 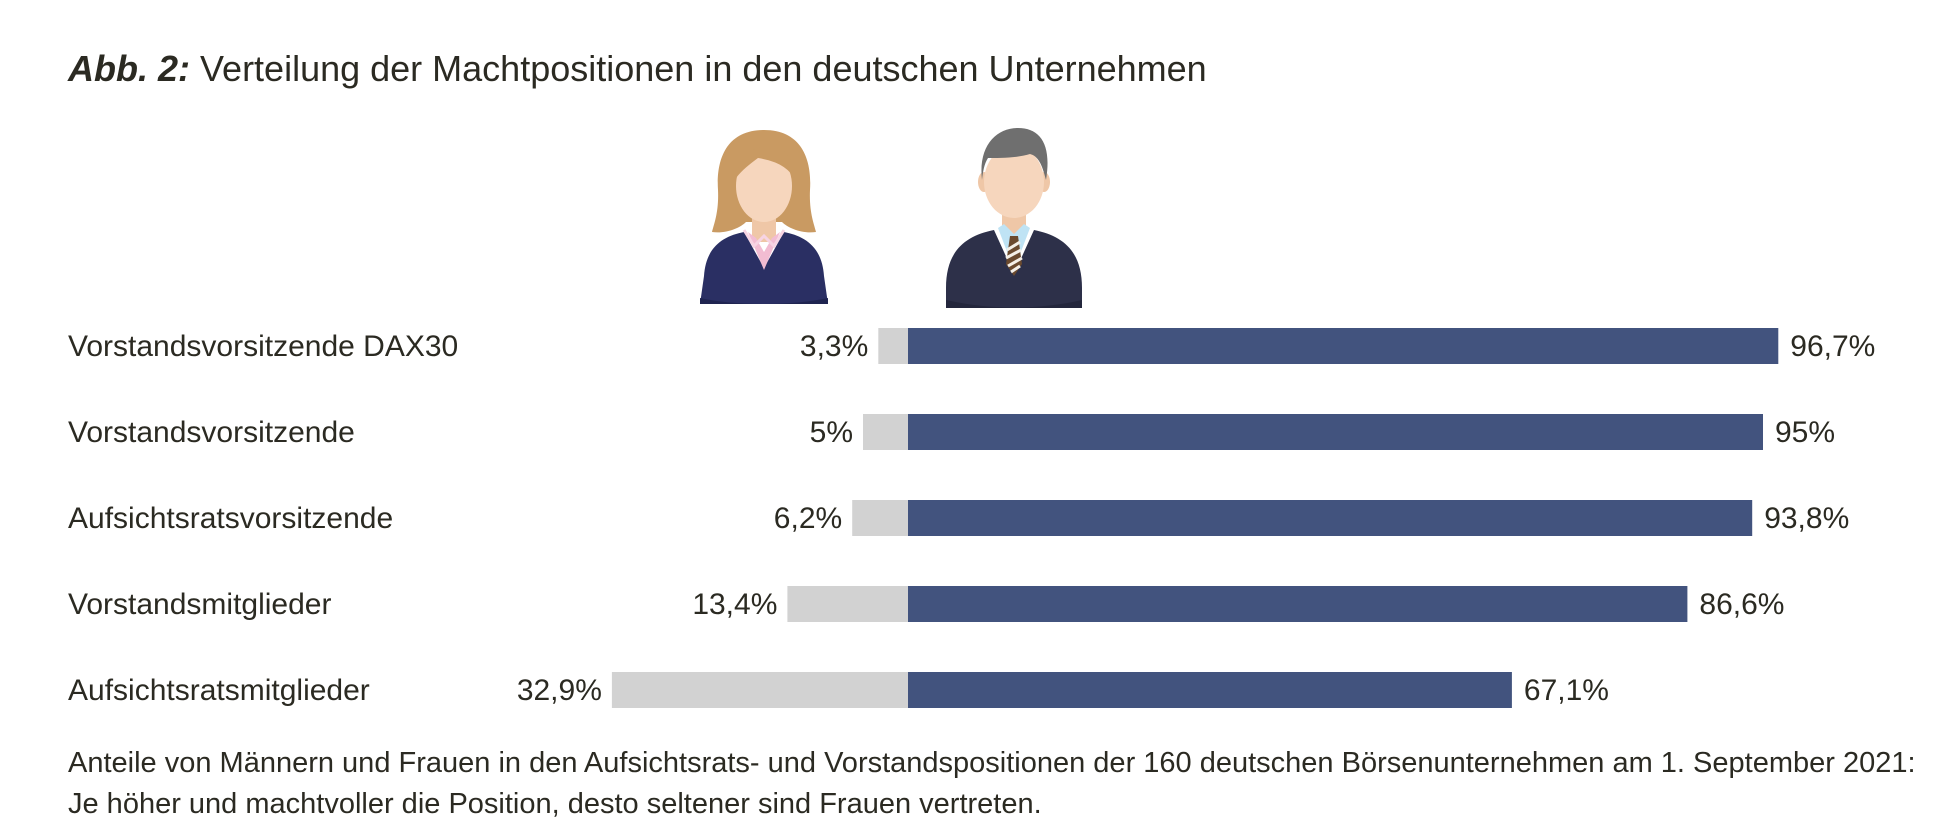 What do you see at coordinates (199, 604) in the screenshot?
I see `category-label: Vorstandsmitglieder` at bounding box center [199, 604].